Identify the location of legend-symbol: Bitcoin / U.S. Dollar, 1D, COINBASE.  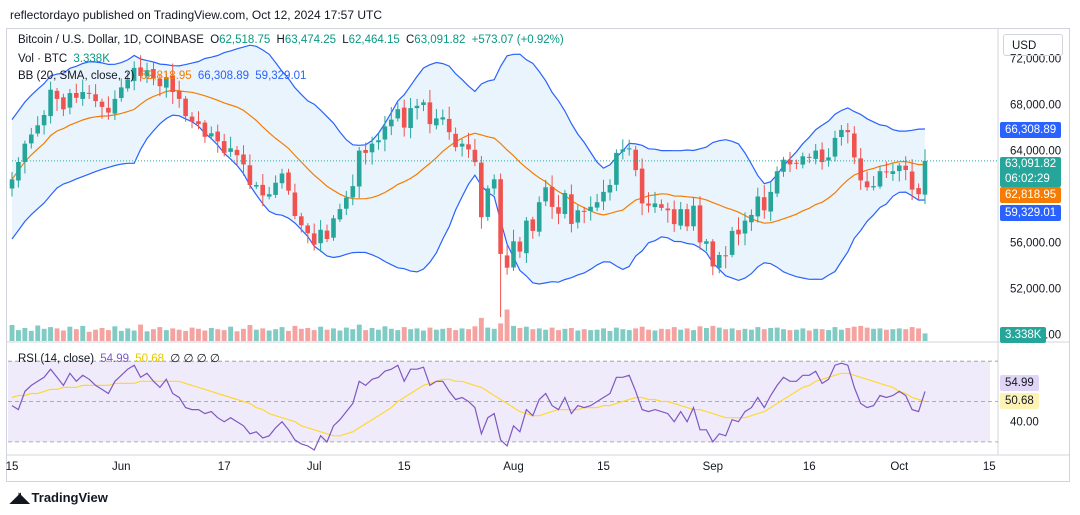
(111, 40).